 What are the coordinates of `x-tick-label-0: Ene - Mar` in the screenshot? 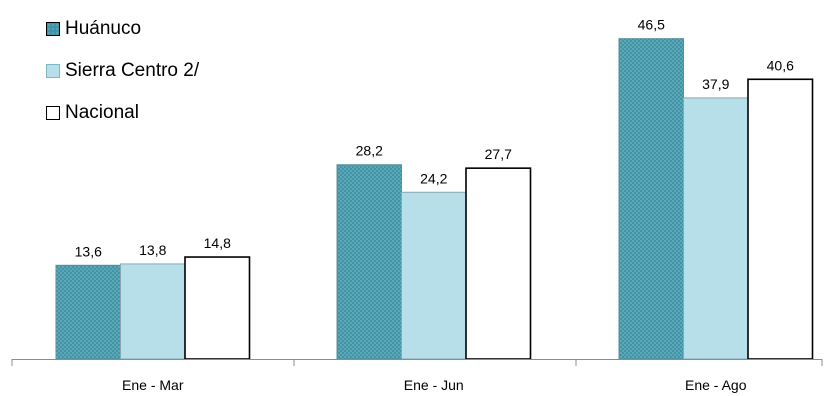 It's located at (153, 385).